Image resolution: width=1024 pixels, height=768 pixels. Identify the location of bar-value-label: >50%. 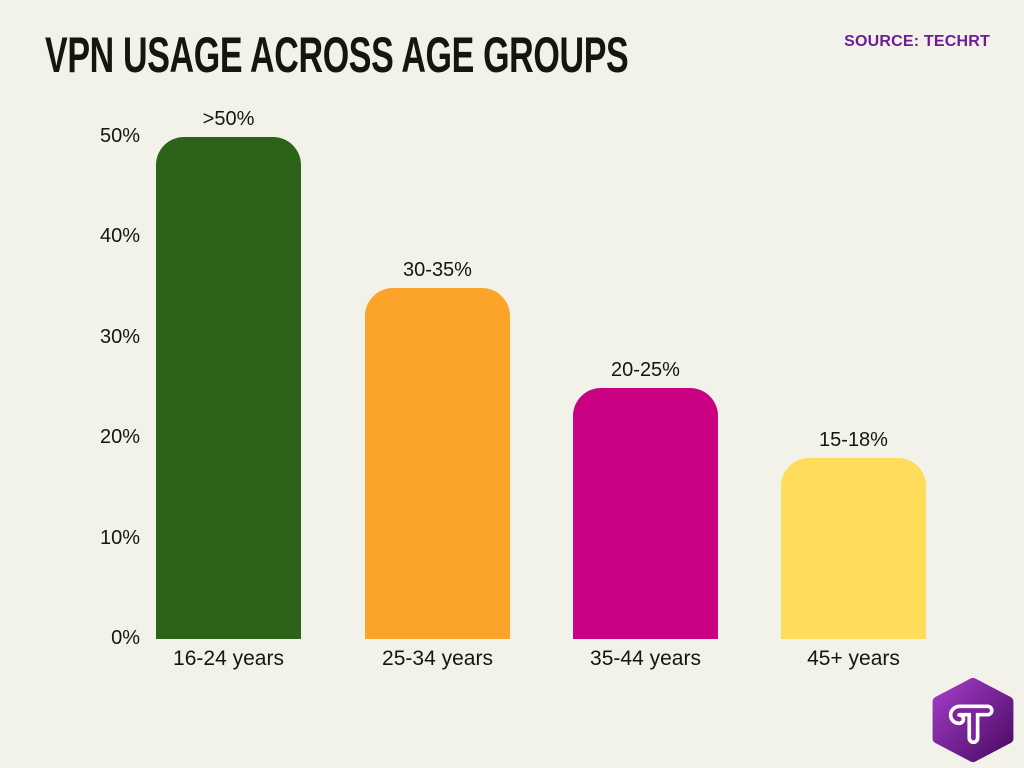
(228, 119).